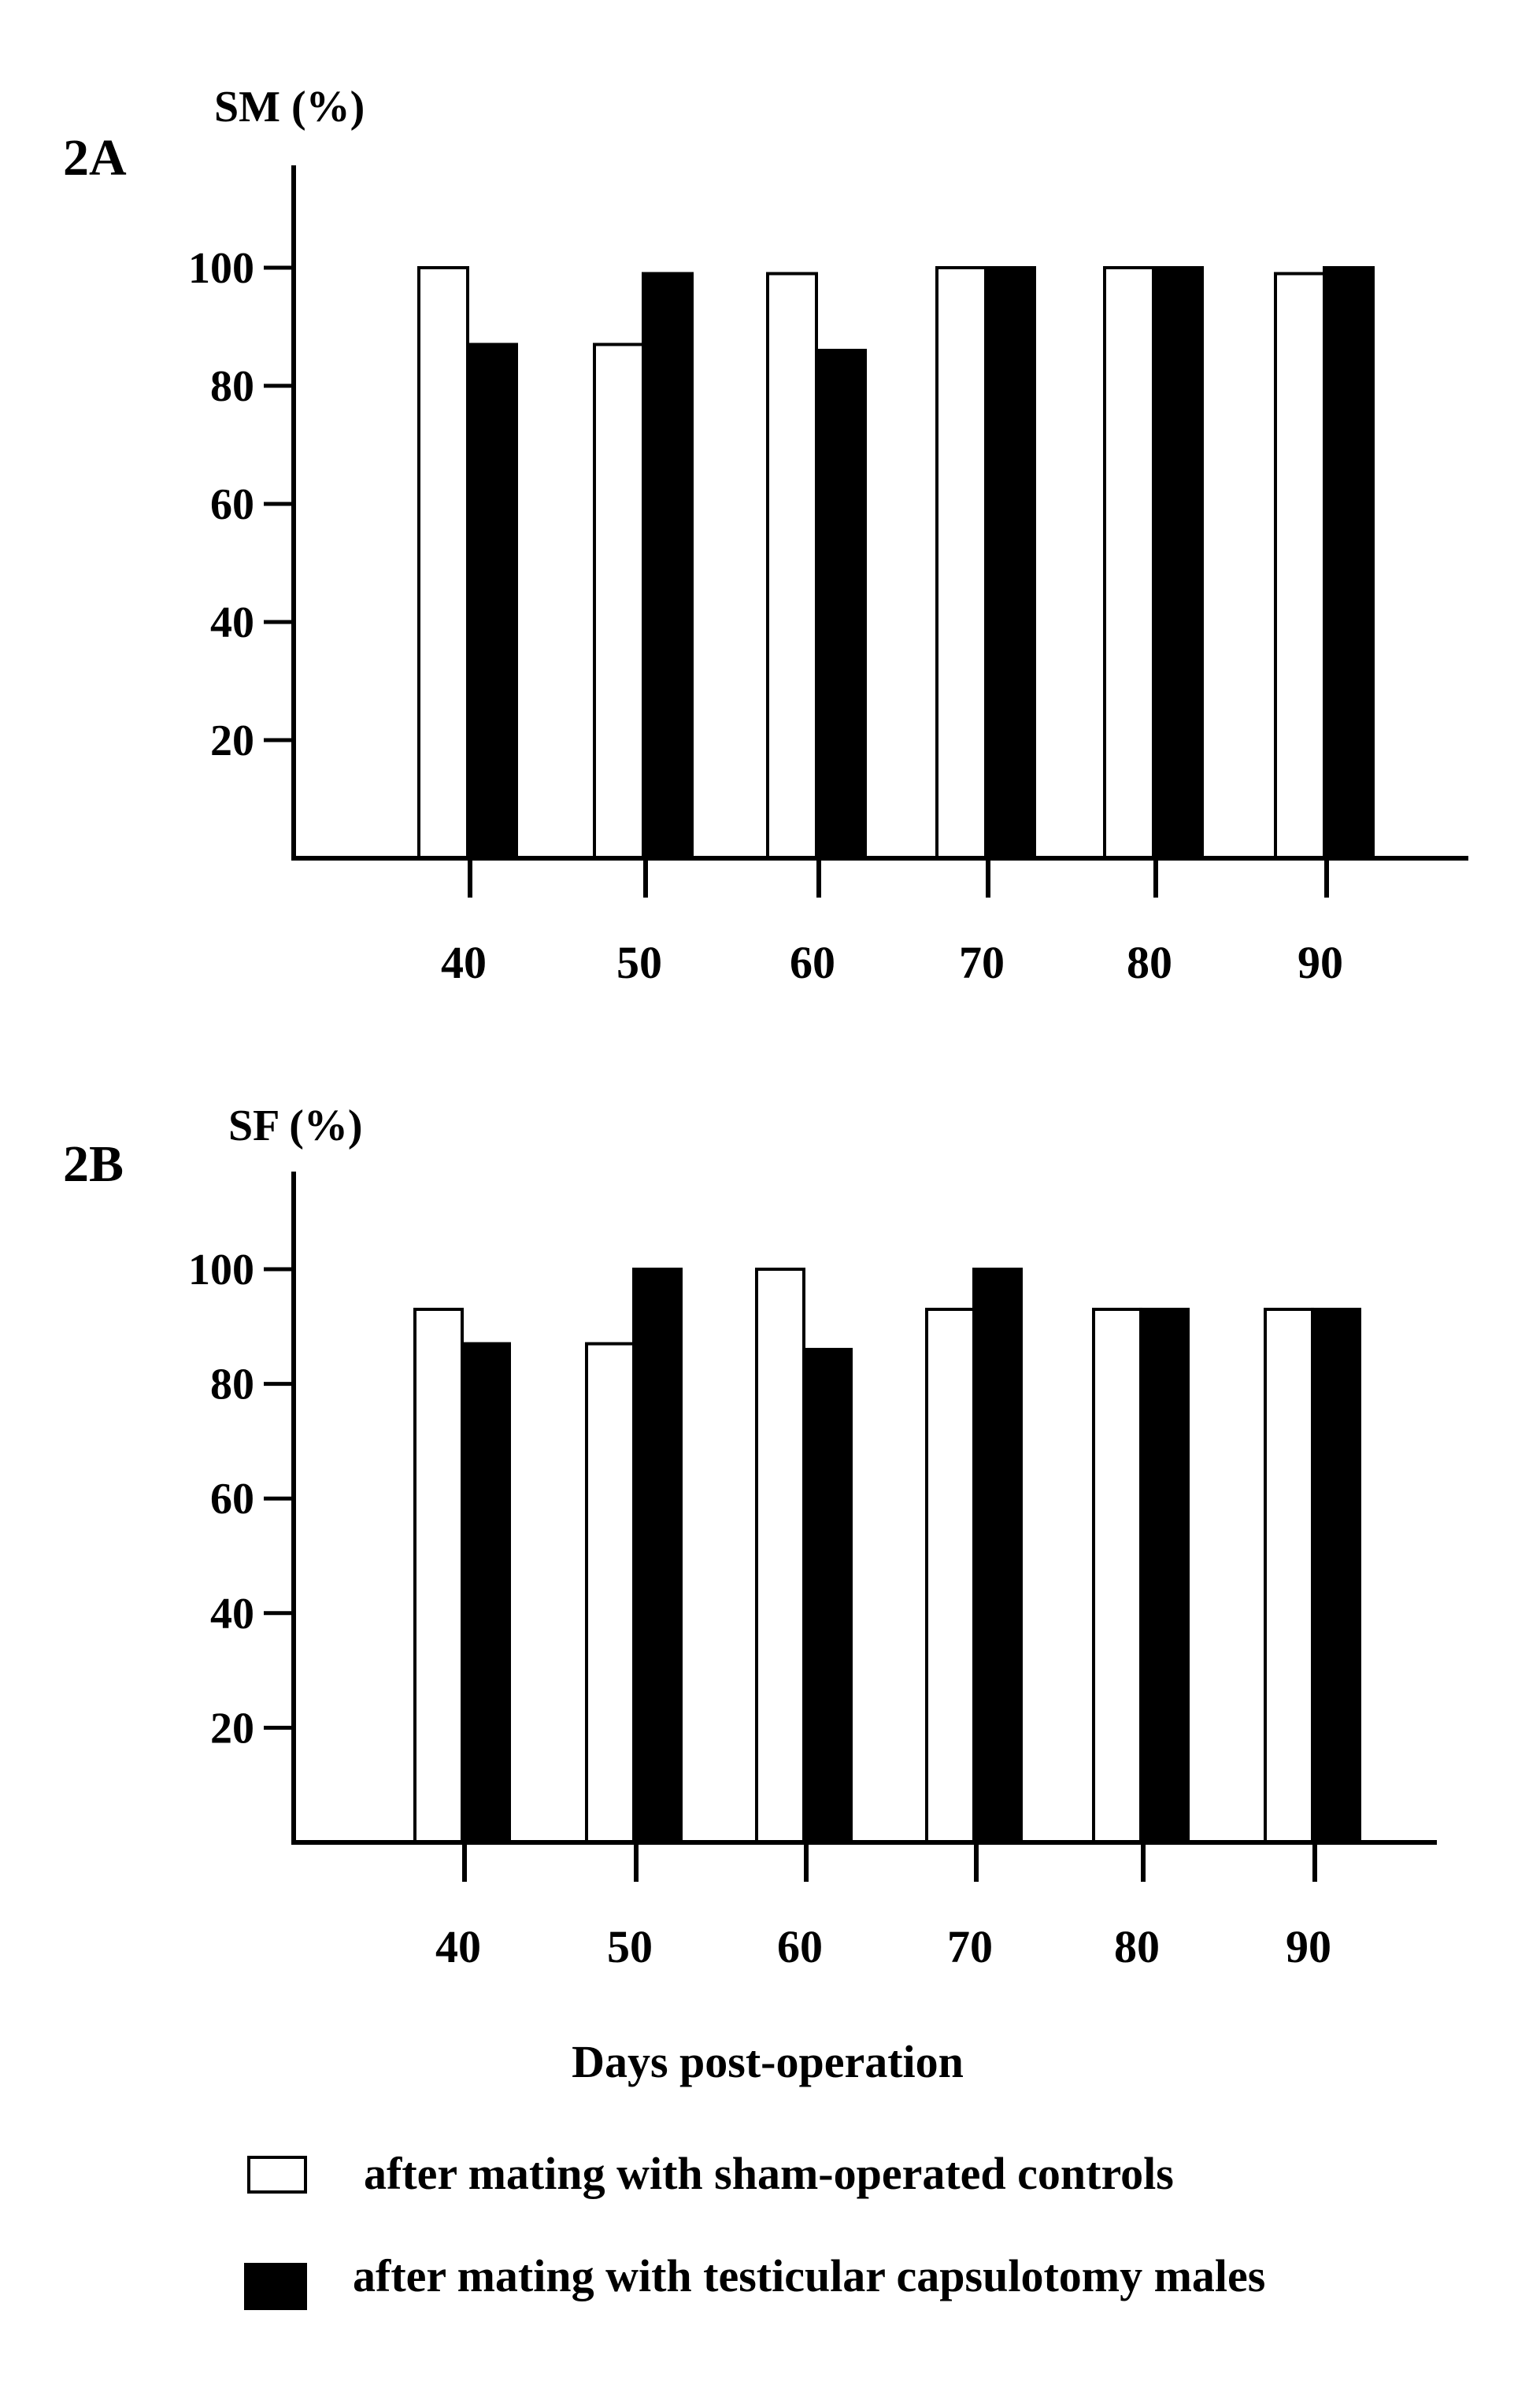 The width and height of the screenshot is (1540, 2403). What do you see at coordinates (887, 1556) in the screenshot?
I see `bars-2b` at bounding box center [887, 1556].